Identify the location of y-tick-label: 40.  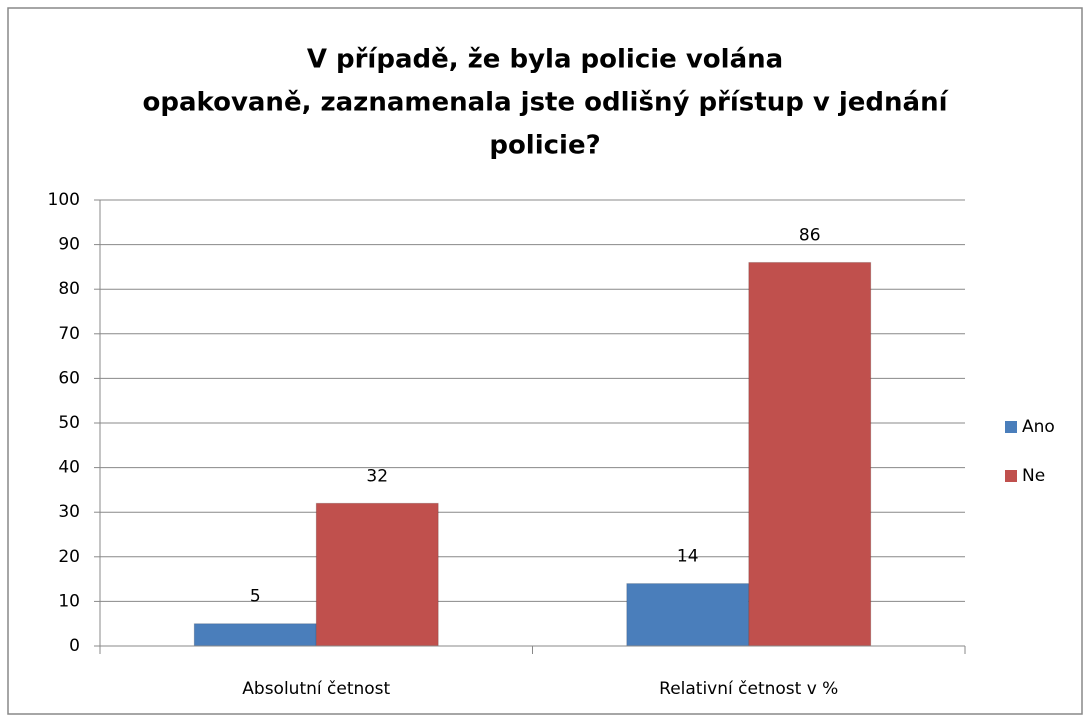
(69, 468).